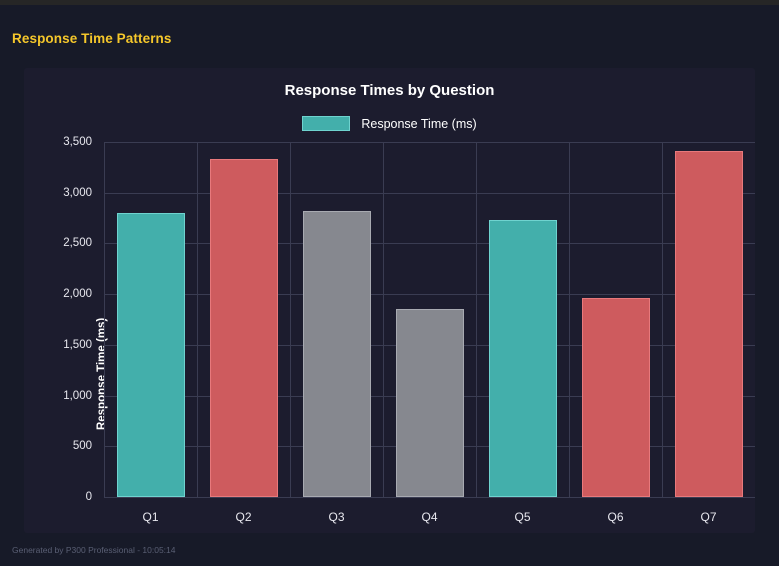 This screenshot has width=779, height=566. What do you see at coordinates (77, 395) in the screenshot?
I see `y-tick-label: 1,000` at bounding box center [77, 395].